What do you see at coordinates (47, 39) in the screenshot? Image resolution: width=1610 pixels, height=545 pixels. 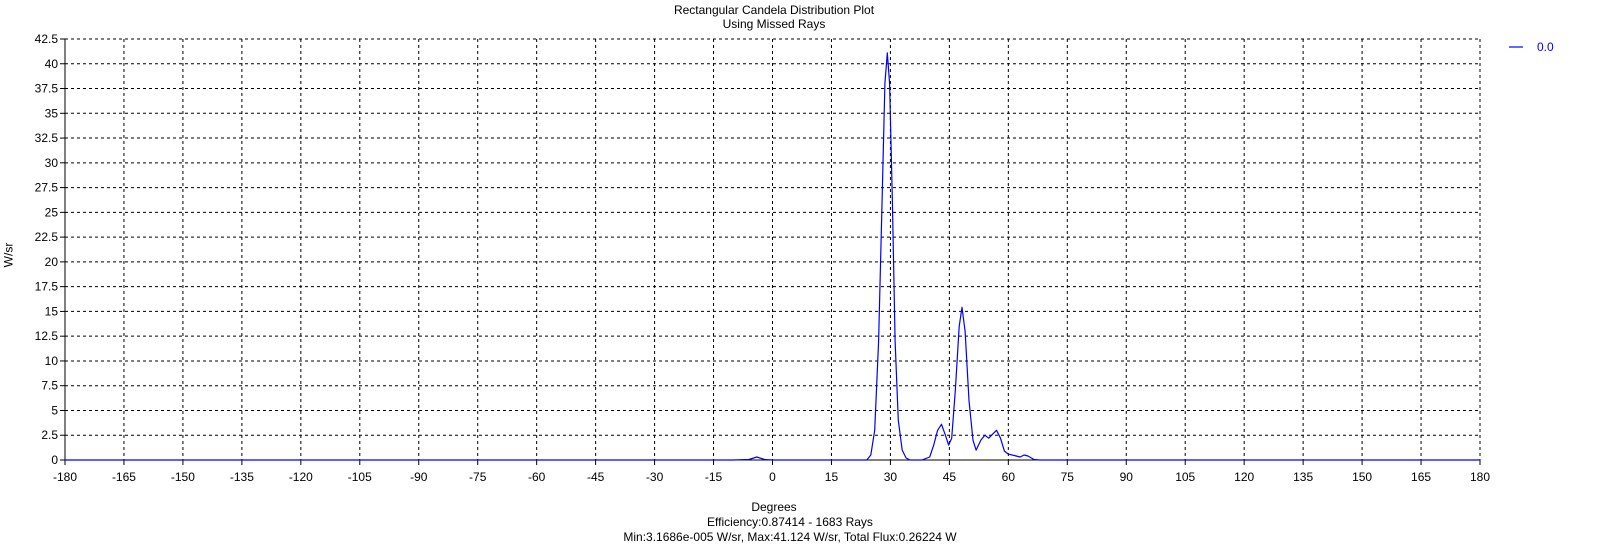 I see `y-tick-label: 42.5` at bounding box center [47, 39].